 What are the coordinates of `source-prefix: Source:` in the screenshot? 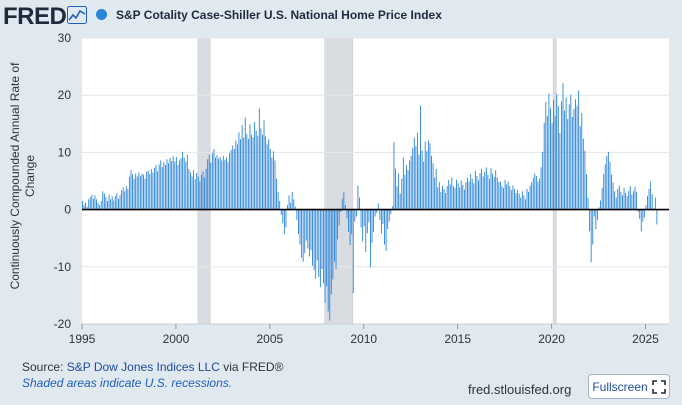 It's located at (44, 367).